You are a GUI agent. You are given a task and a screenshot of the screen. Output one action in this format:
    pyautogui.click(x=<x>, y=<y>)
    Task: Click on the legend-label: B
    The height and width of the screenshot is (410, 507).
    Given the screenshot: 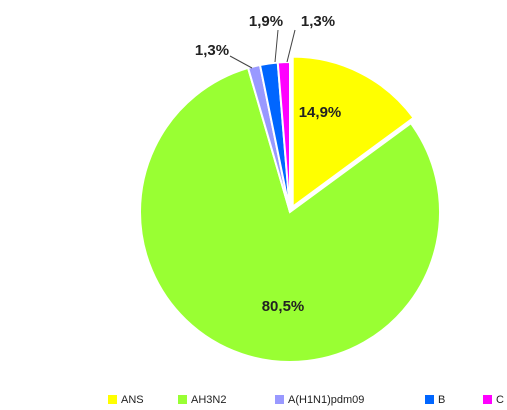 What is the action you would take?
    pyautogui.click(x=441, y=400)
    